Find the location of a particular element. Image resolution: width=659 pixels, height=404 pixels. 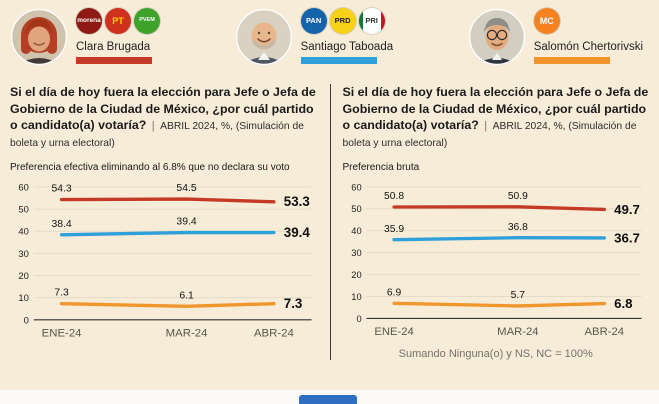

avatar-salomon-chertorivski-photo is located at coordinates (496, 37).